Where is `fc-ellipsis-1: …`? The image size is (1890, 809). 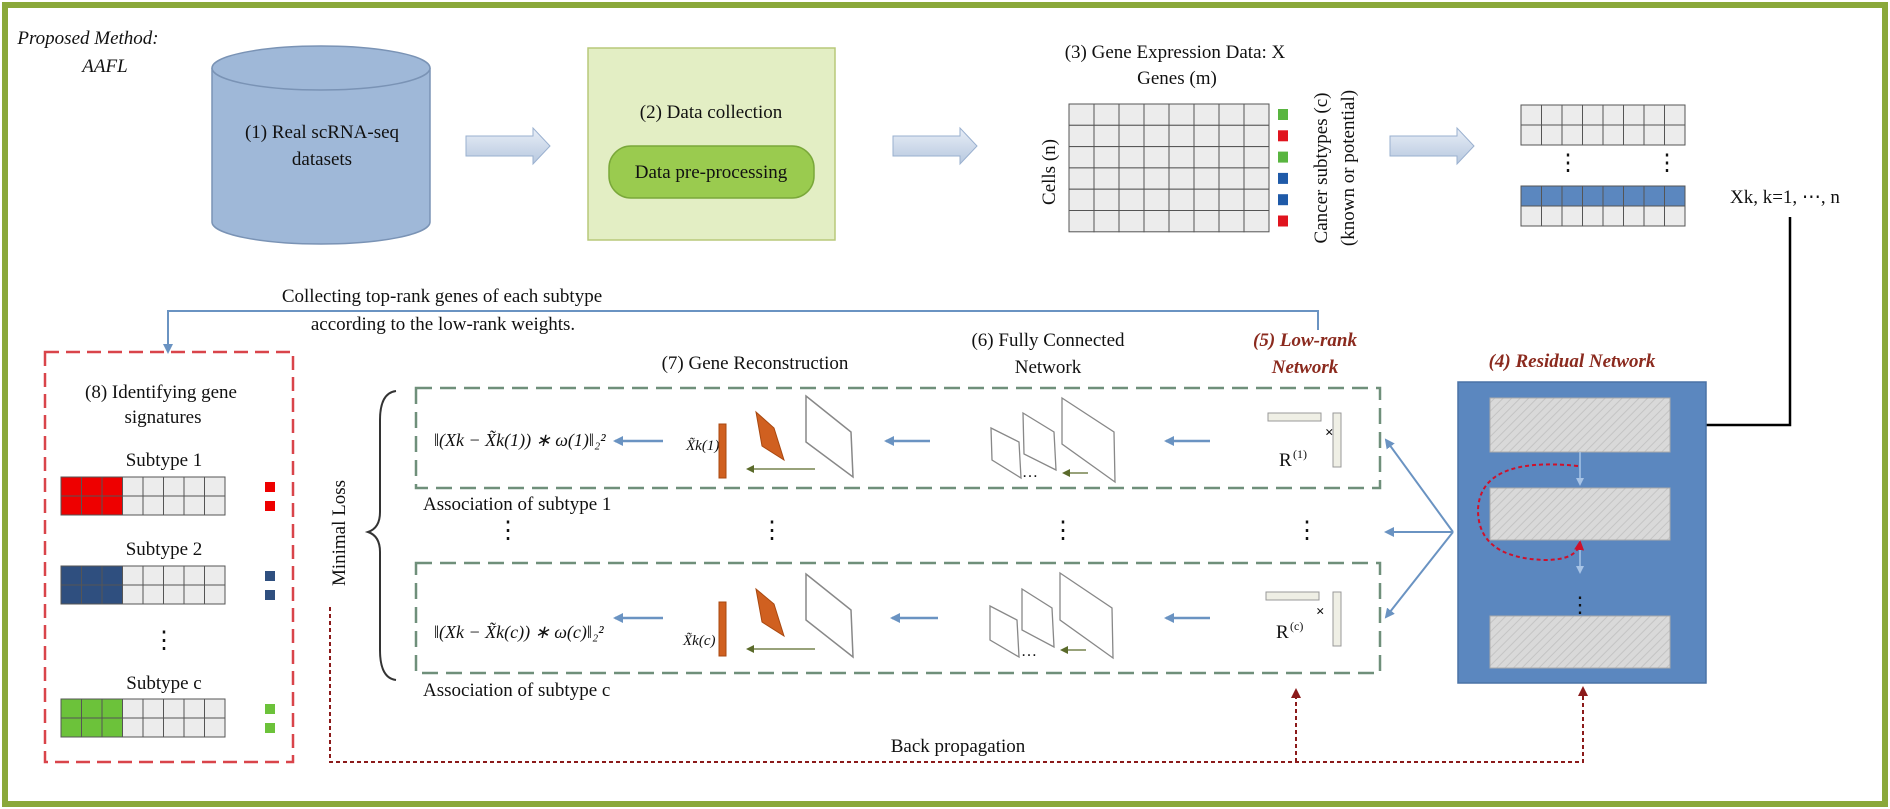 fc-ellipsis-1: … is located at coordinates (1030, 472).